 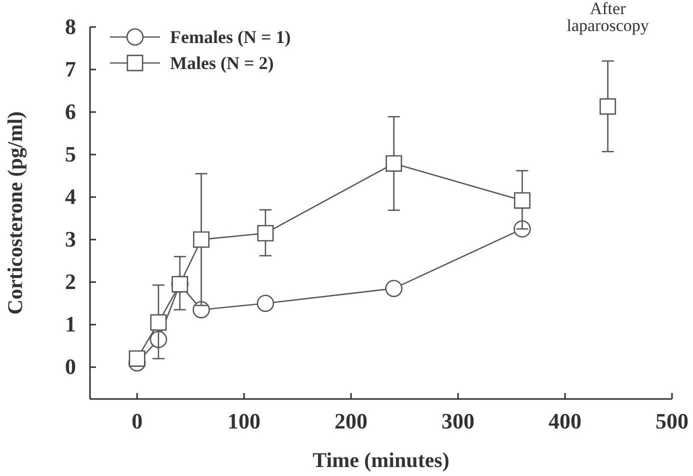 I want to click on x-tick-label: 300, so click(x=458, y=421).